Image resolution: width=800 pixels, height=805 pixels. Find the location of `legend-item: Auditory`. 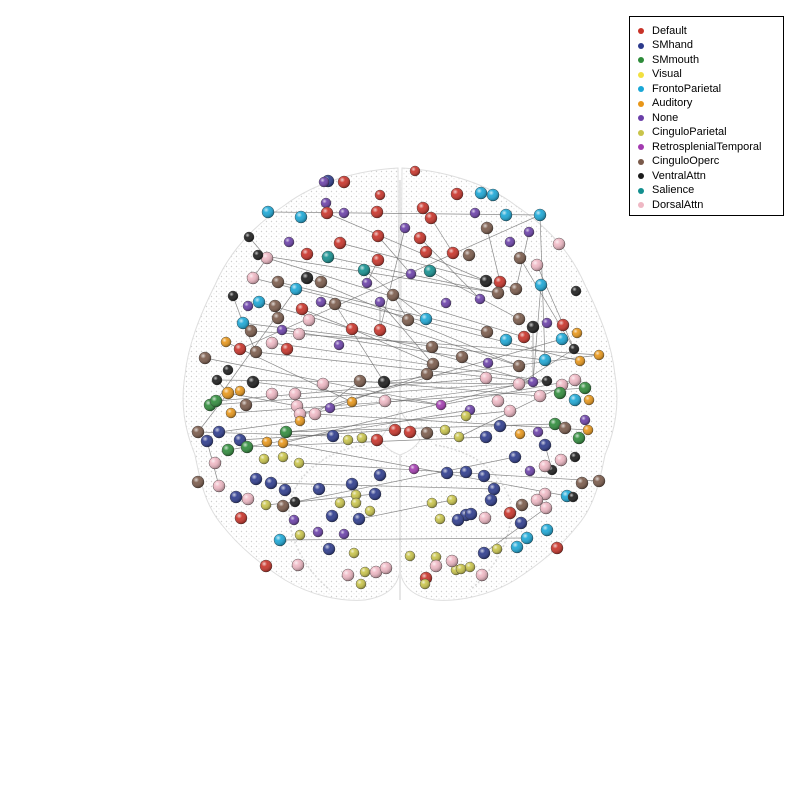

legend-item: Auditory is located at coordinates (709, 104).